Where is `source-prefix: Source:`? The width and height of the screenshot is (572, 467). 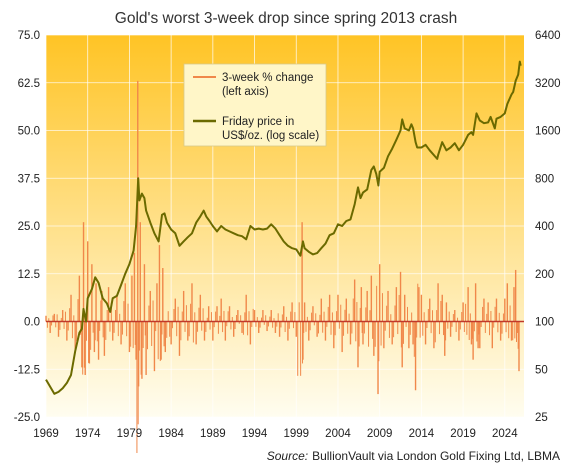 source-prefix: Source: is located at coordinates (287, 456).